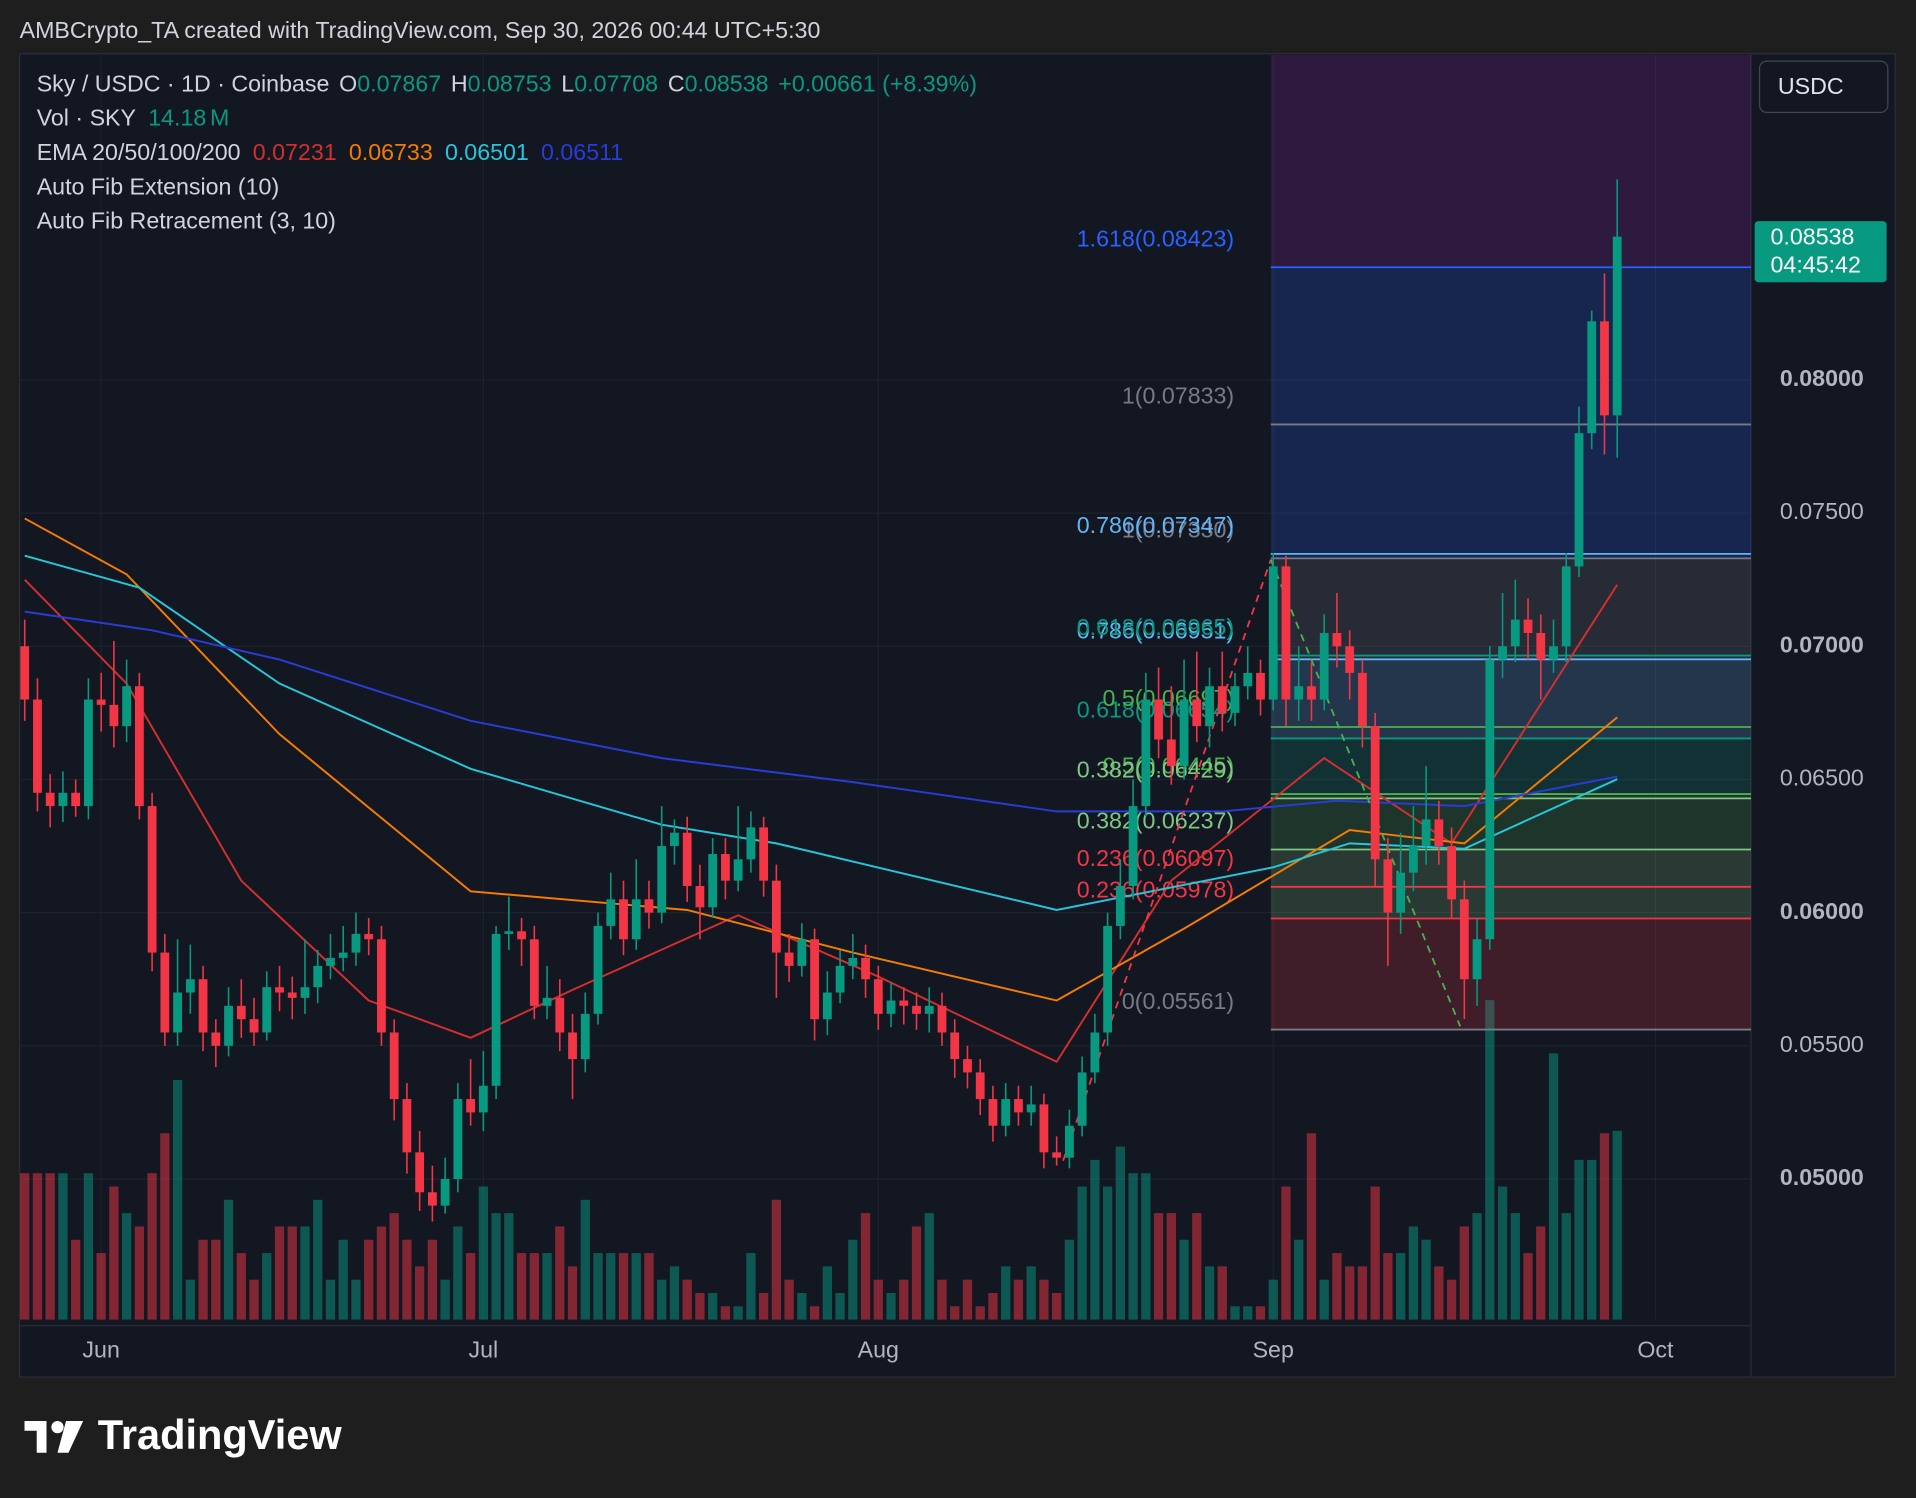 This screenshot has height=1498, width=1916. What do you see at coordinates (1822, 511) in the screenshot?
I see `y-tick-label: 0.07500` at bounding box center [1822, 511].